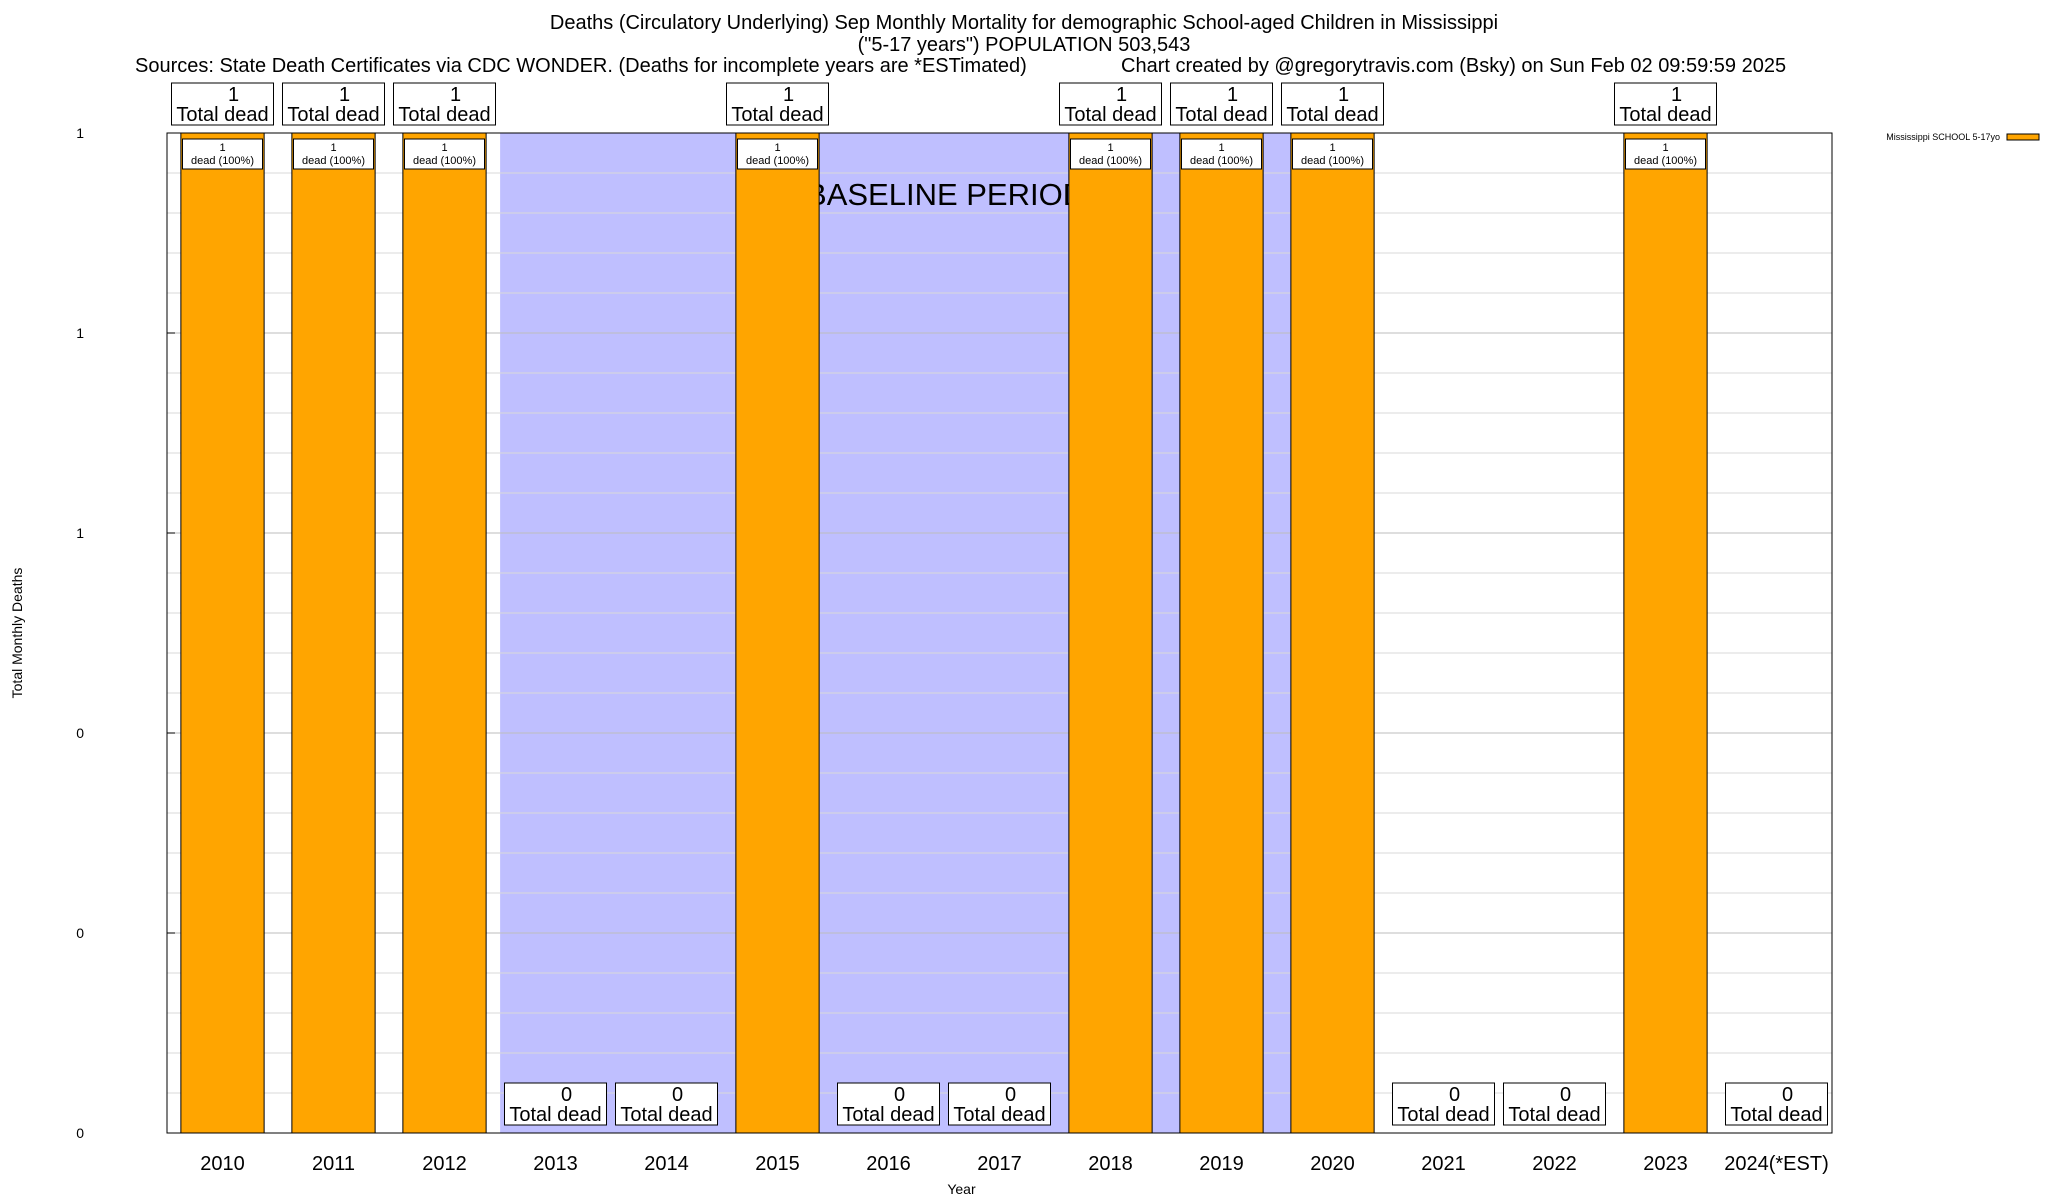 The width and height of the screenshot is (2048, 1200). I want to click on bar-2023, so click(1665, 633).